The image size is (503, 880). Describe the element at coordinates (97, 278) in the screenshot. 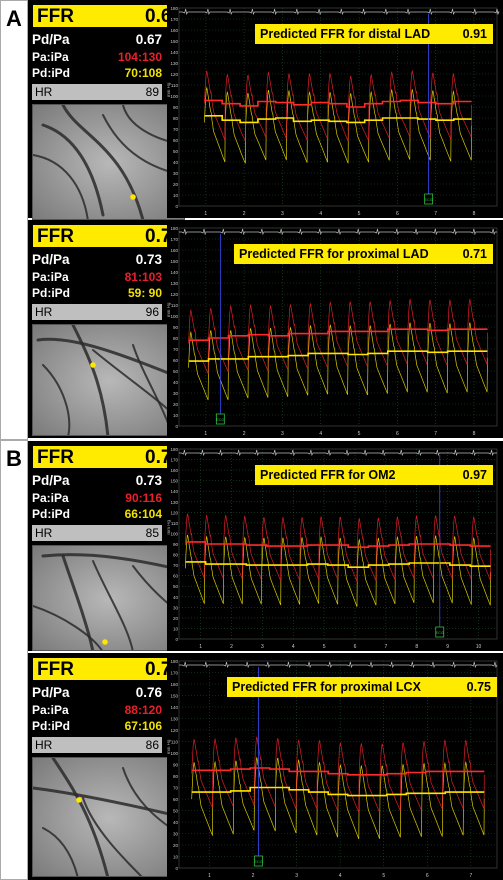

I see `pa-row: Pa:iPa 81:103` at that location.